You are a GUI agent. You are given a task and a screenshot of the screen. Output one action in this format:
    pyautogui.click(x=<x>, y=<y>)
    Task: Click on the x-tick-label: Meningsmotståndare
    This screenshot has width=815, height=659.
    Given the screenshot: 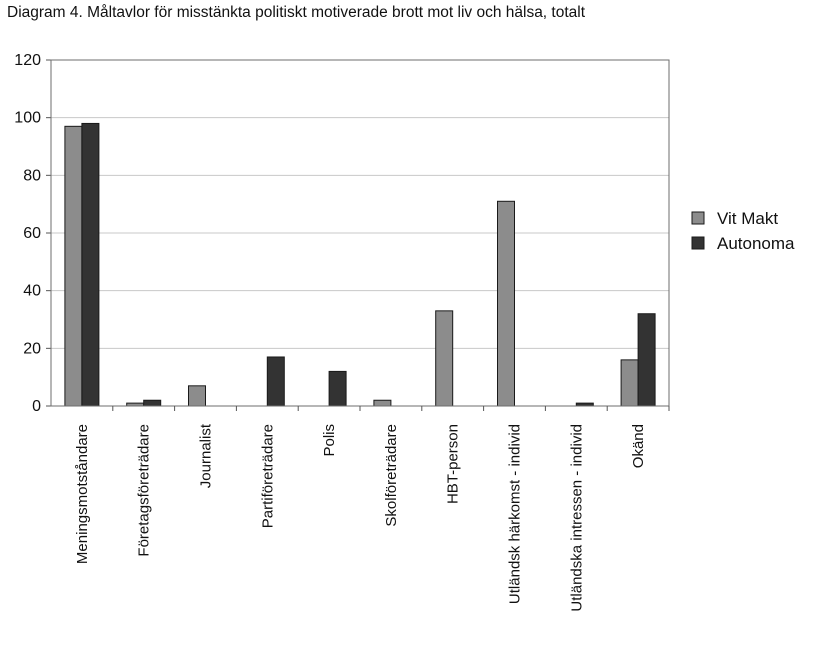 What is the action you would take?
    pyautogui.click(x=82, y=494)
    